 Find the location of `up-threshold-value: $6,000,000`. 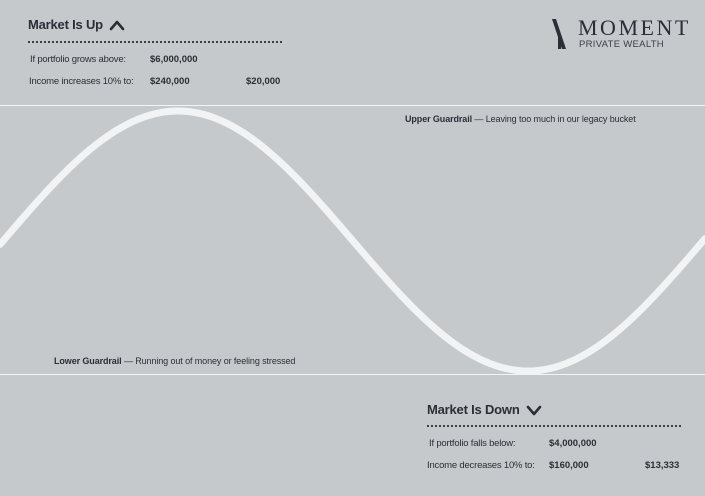

up-threshold-value: $6,000,000 is located at coordinates (174, 59).